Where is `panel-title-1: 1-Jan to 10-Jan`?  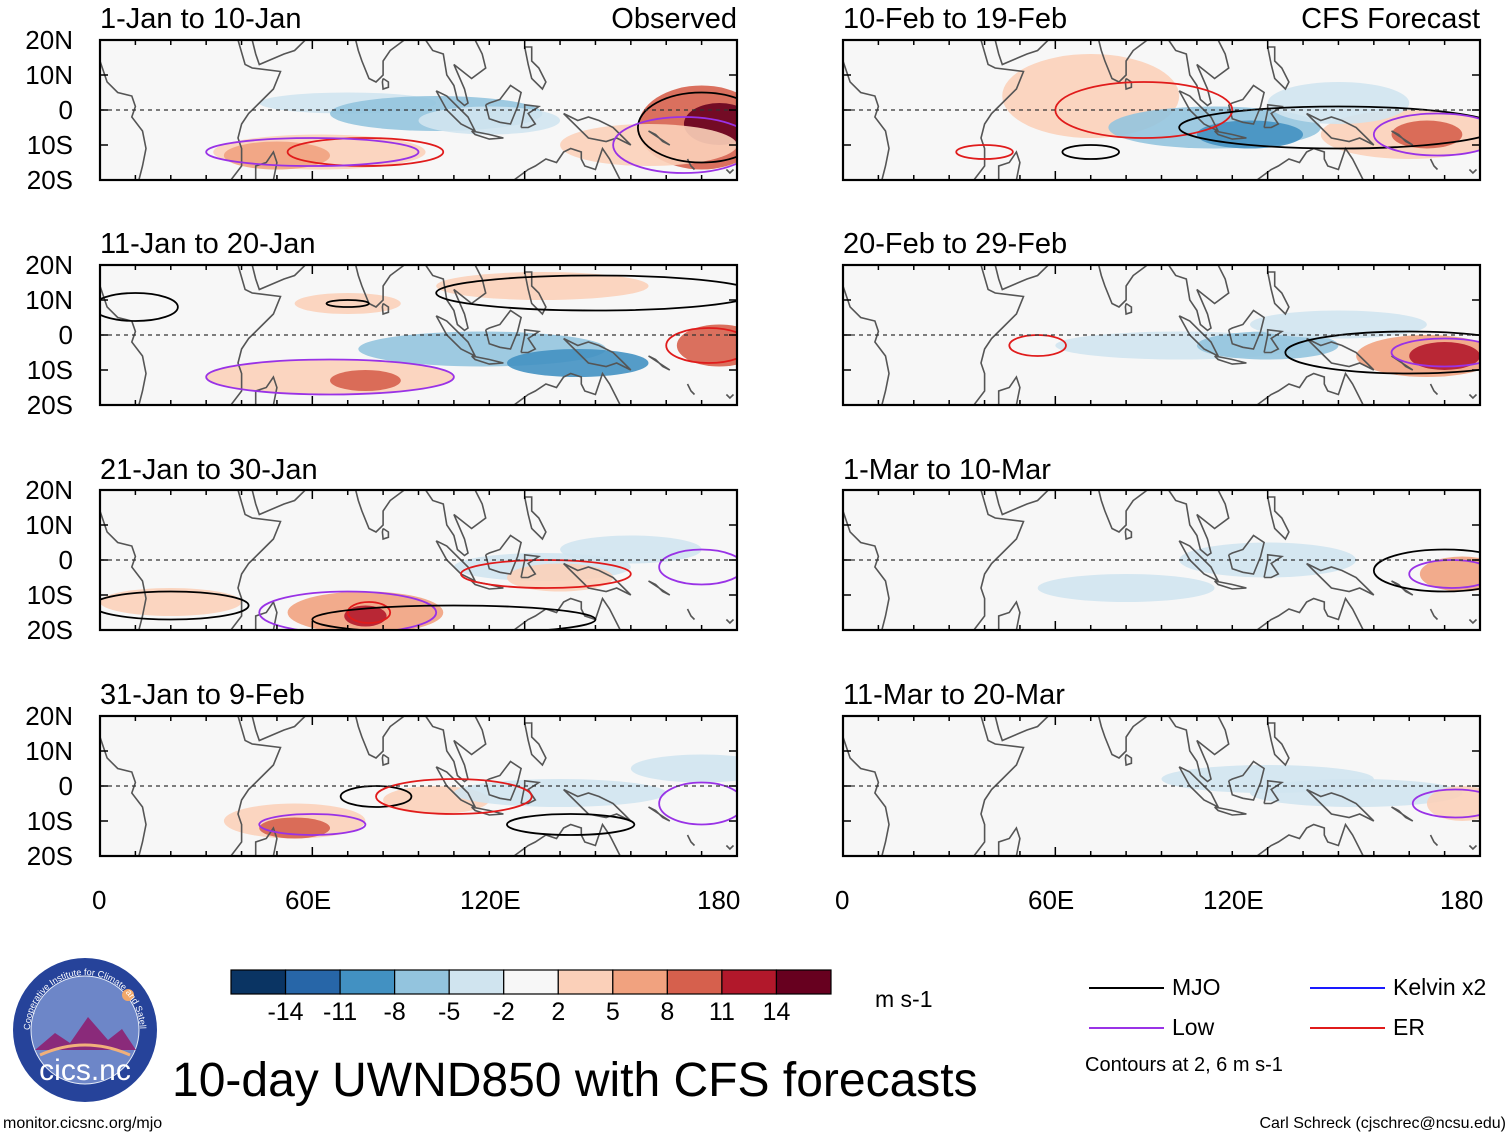 panel-title-1: 1-Jan to 10-Jan is located at coordinates (201, 19).